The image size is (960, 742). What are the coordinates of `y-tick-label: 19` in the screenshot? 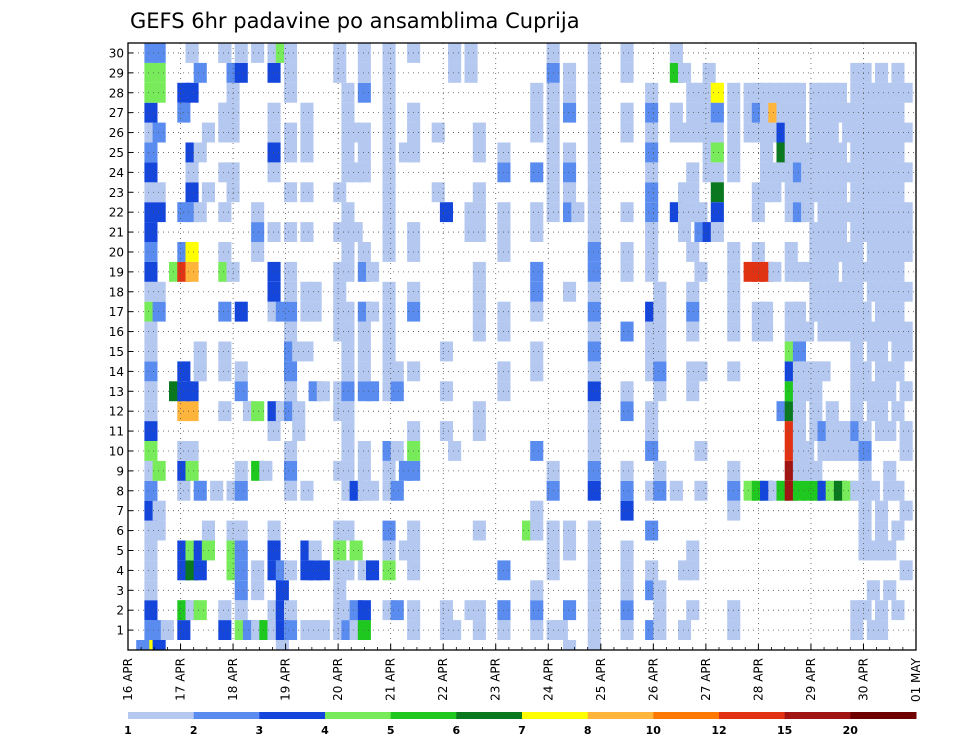 It's located at (116, 272).